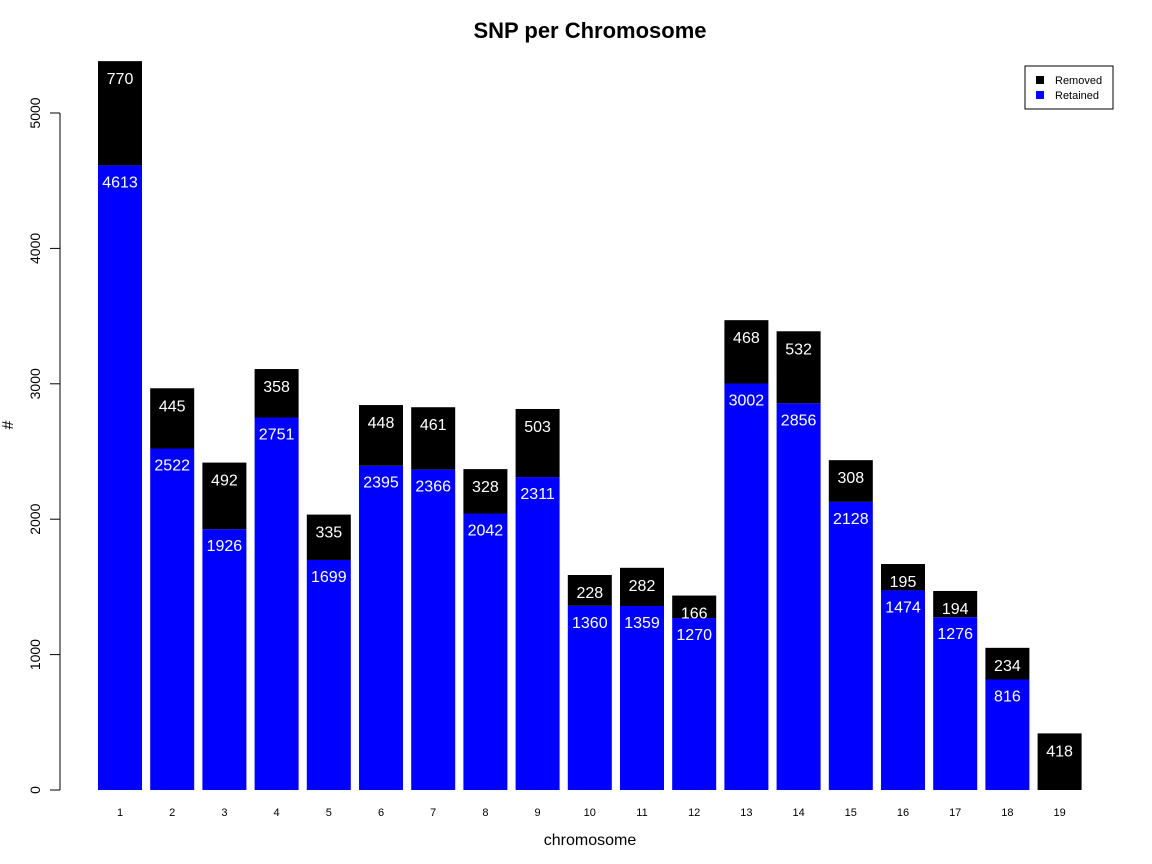 This screenshot has width=1152, height=864. Describe the element at coordinates (276, 387) in the screenshot. I see `data-label-removed: 358` at that location.